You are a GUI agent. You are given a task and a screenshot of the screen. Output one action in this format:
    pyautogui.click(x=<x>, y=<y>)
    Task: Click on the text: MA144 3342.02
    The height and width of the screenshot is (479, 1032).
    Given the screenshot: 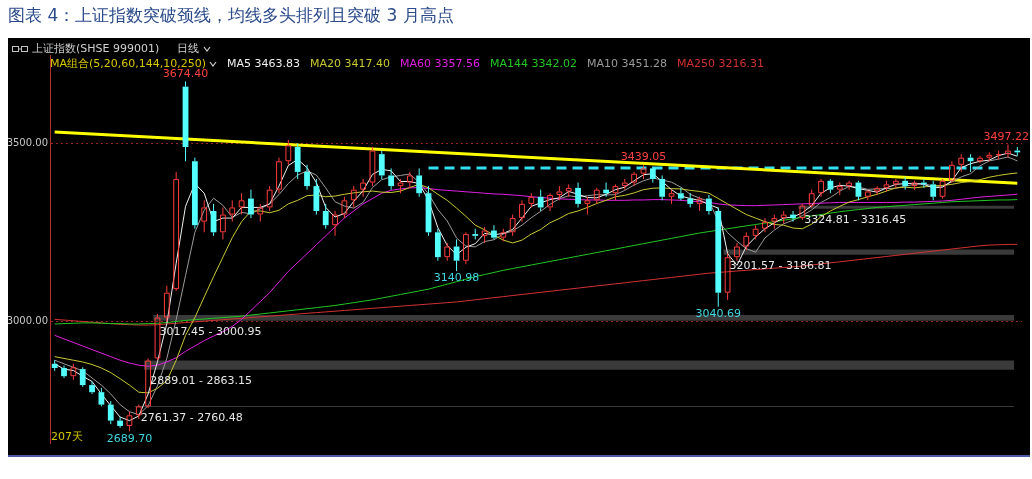 What is the action you would take?
    pyautogui.click(x=534, y=63)
    